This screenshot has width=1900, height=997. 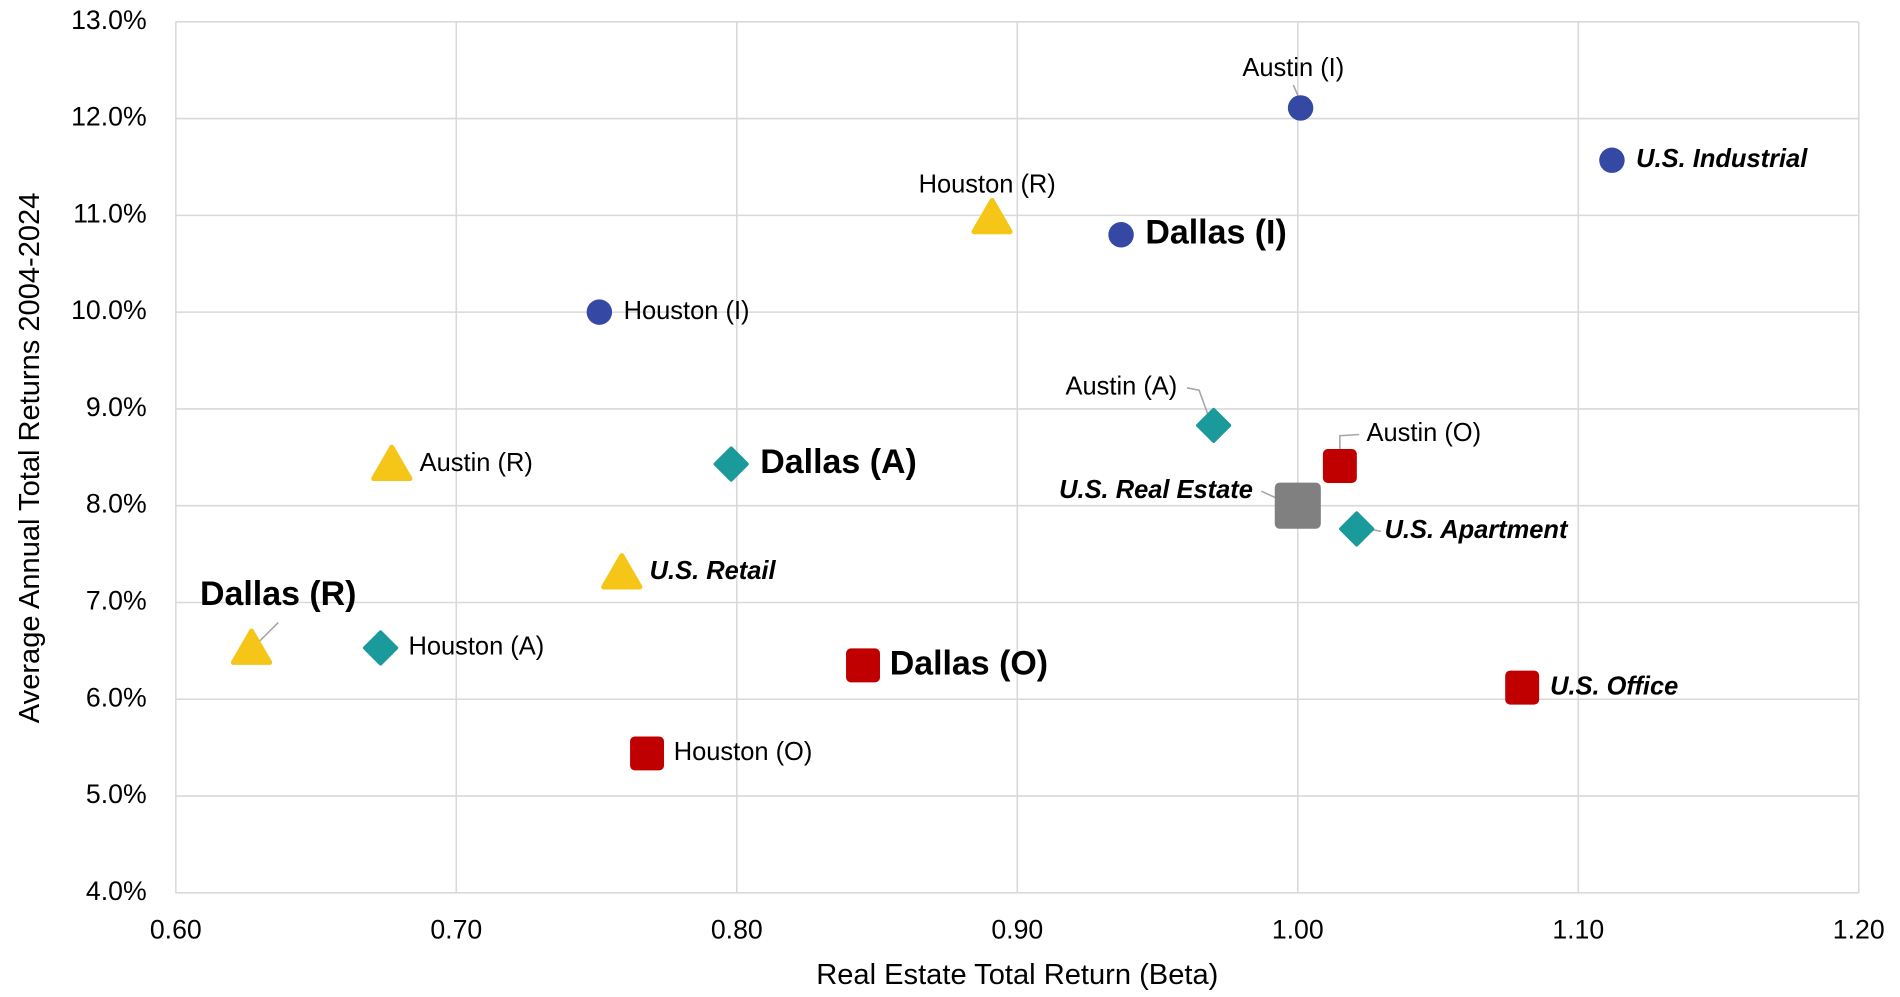 What do you see at coordinates (1156, 490) in the screenshot?
I see `point-label: U.S. Real Estate` at bounding box center [1156, 490].